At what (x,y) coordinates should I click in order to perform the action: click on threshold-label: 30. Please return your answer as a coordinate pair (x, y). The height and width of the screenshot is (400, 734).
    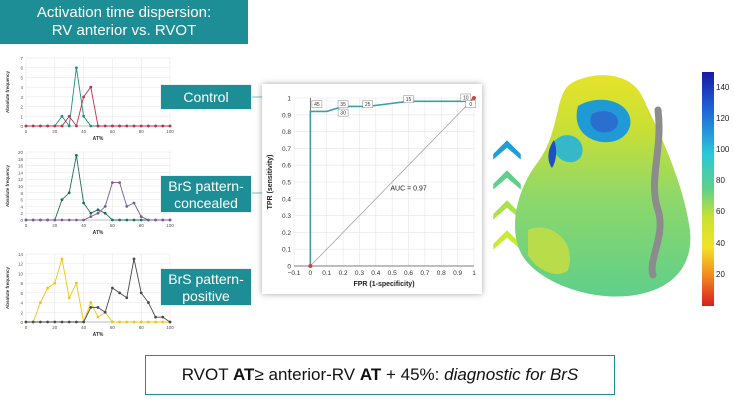
    Looking at the image, I should click on (343, 114).